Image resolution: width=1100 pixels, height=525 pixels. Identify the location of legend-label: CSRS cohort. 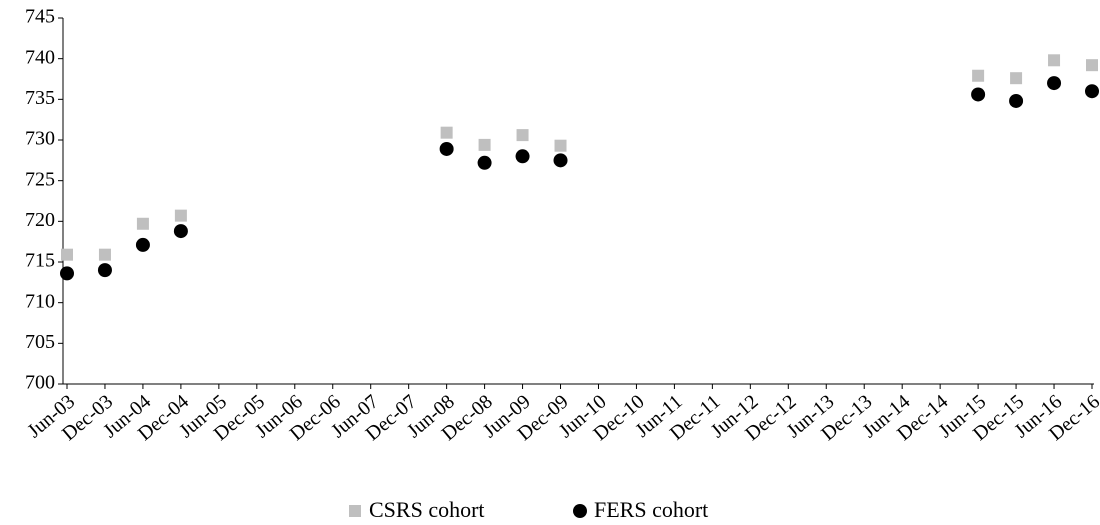
(427, 509).